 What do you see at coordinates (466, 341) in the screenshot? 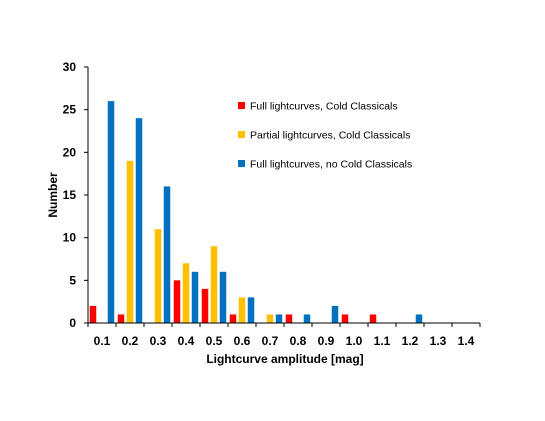
I see `x-tick-label: 1.4` at bounding box center [466, 341].